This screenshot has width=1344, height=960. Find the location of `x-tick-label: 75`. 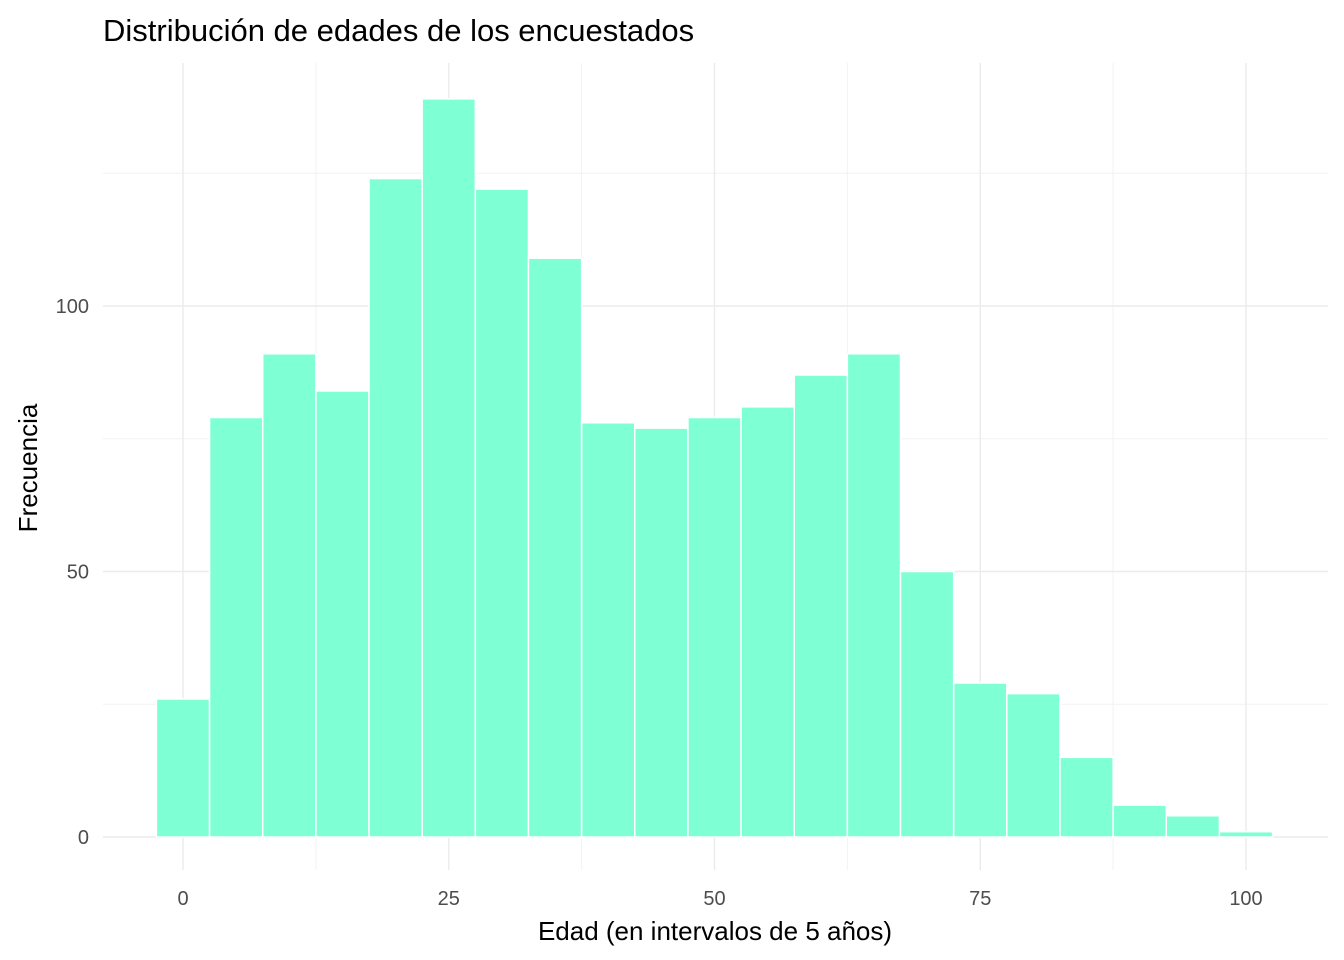

x-tick-label: 75 is located at coordinates (980, 899).